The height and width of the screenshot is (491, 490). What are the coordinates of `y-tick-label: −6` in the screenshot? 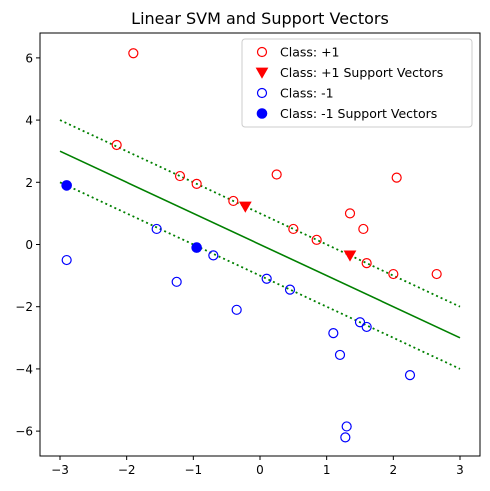 It's located at (24, 432).